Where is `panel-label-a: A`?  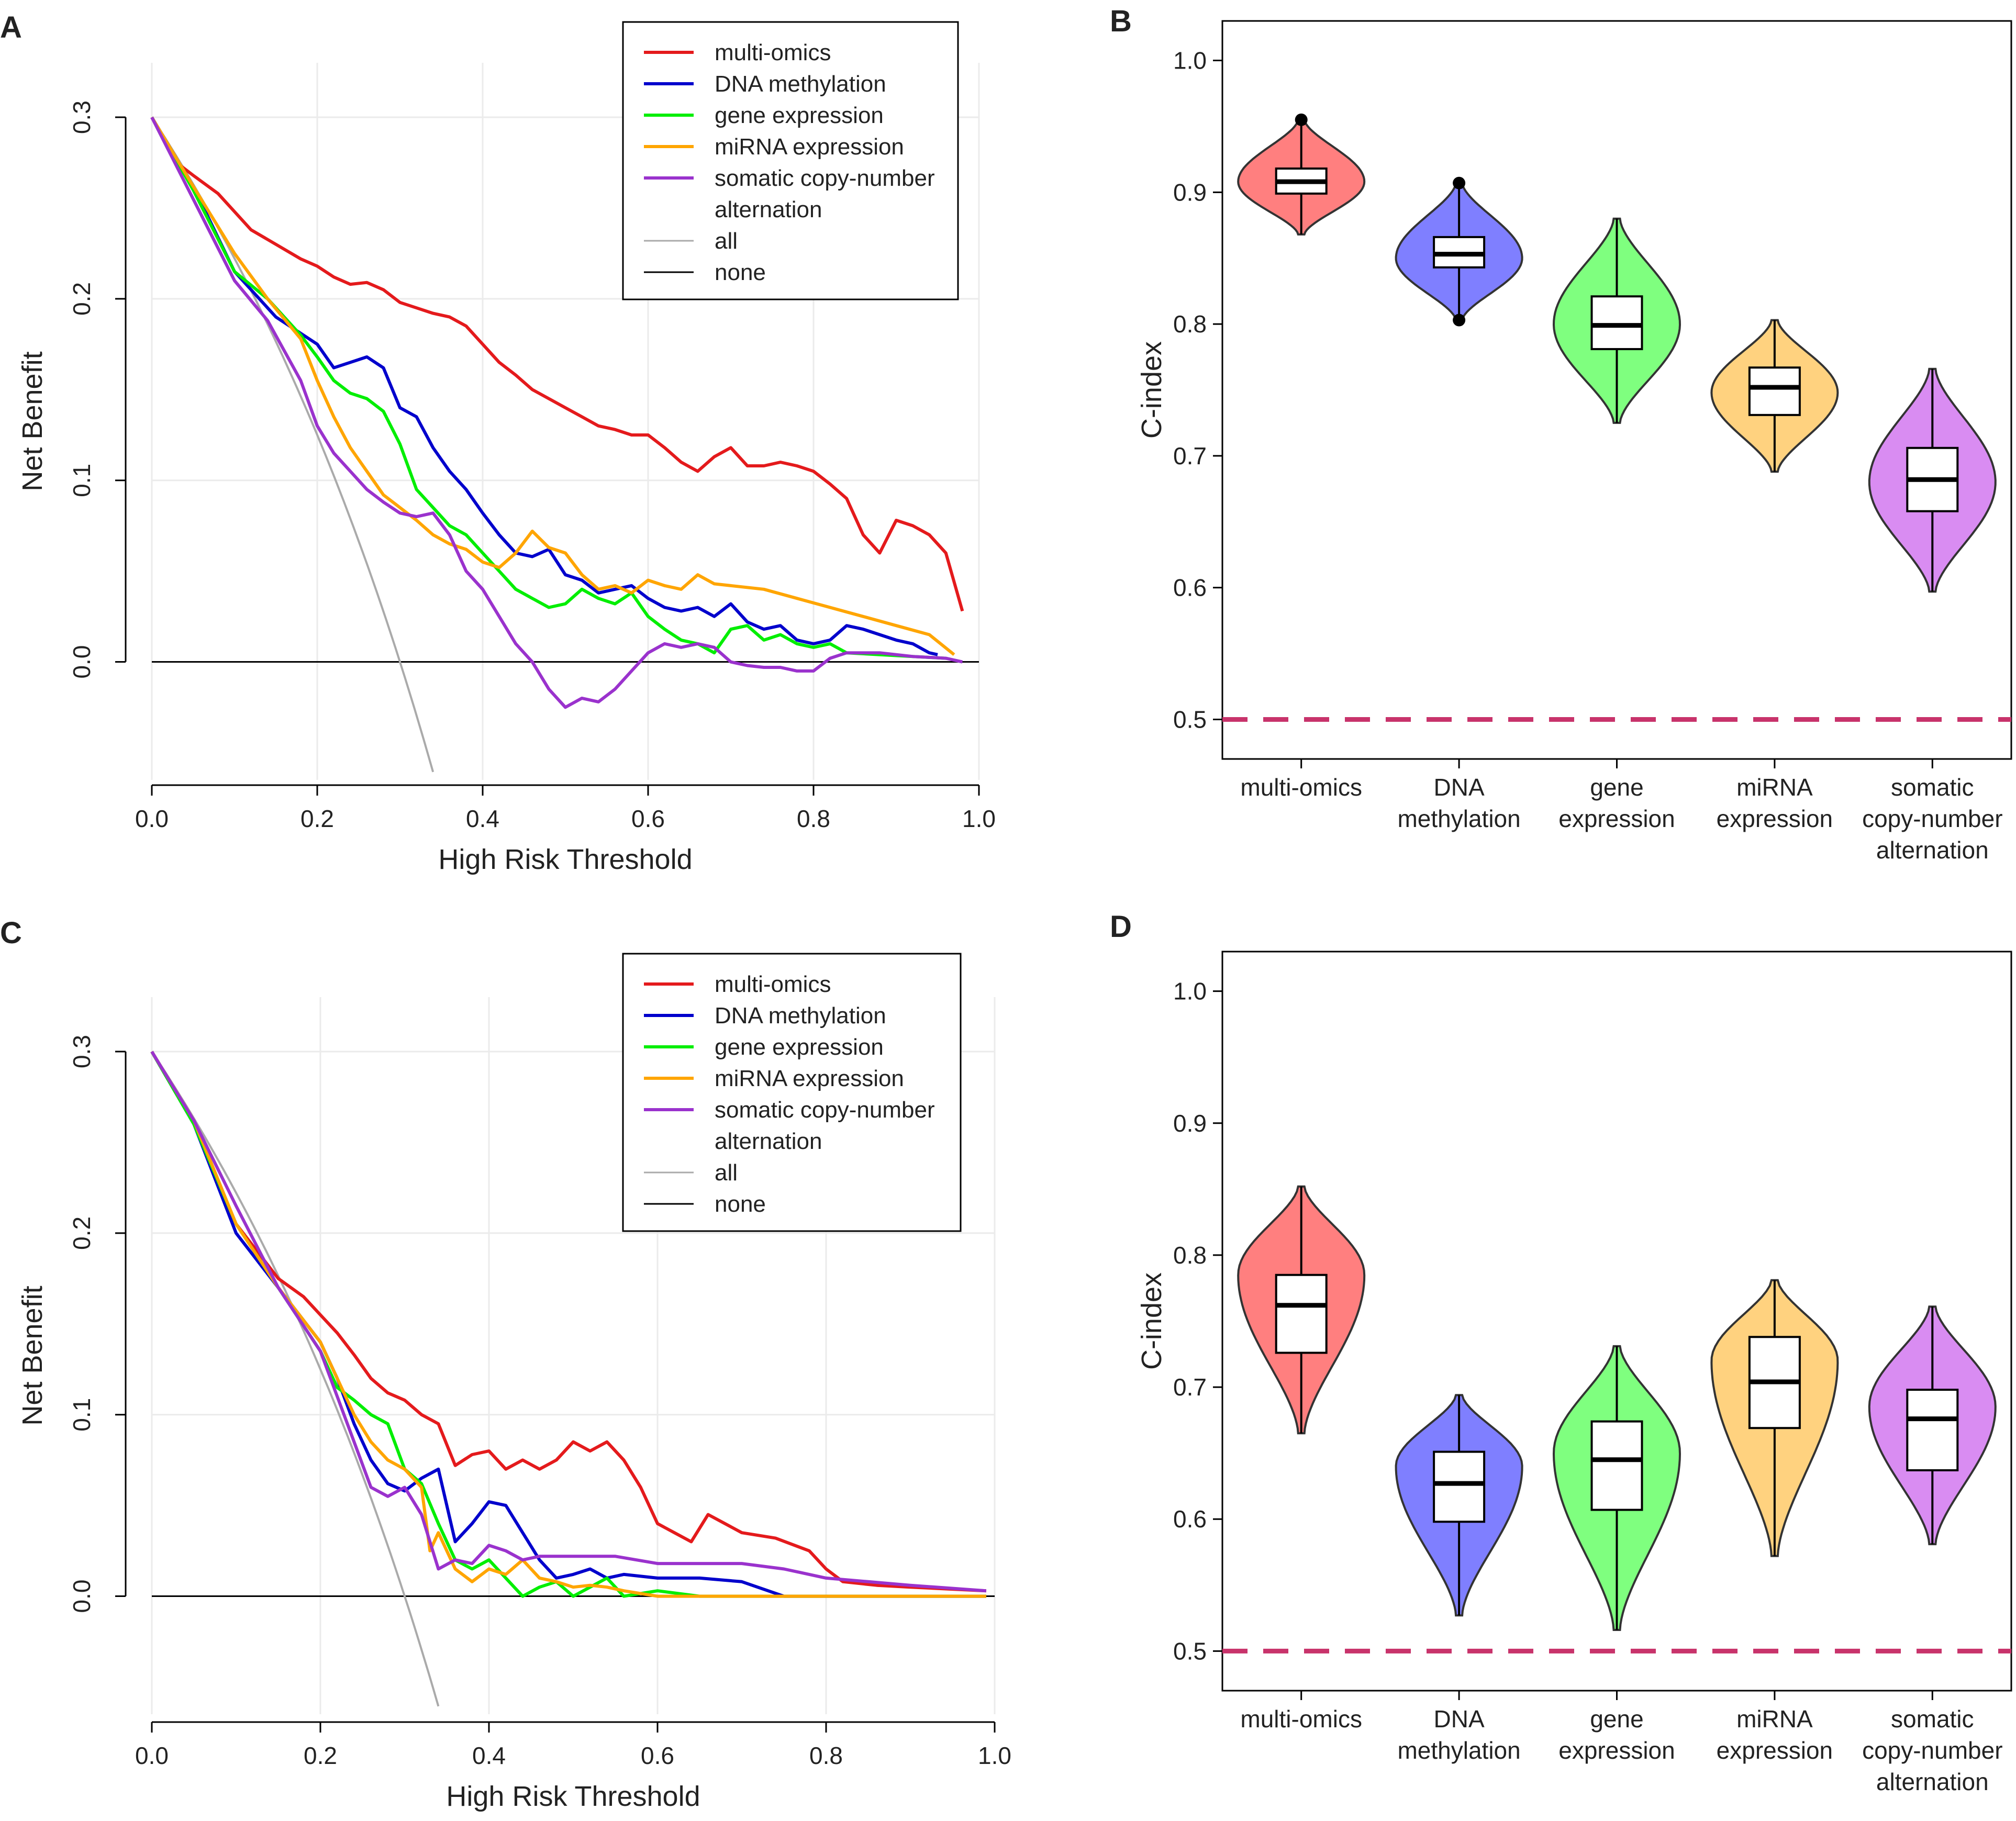
panel-label-a: A is located at coordinates (11, 27).